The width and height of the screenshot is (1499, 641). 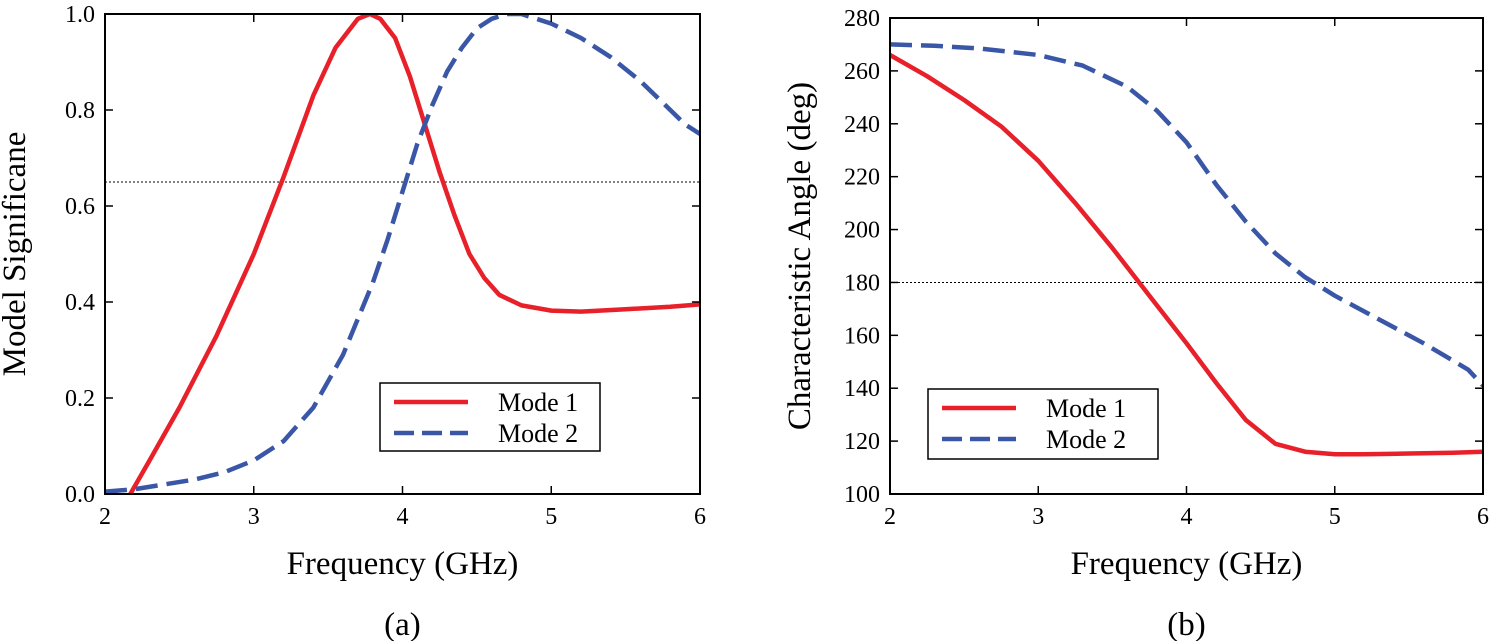 I want to click on y-tick-label: 0.8, so click(x=80, y=111).